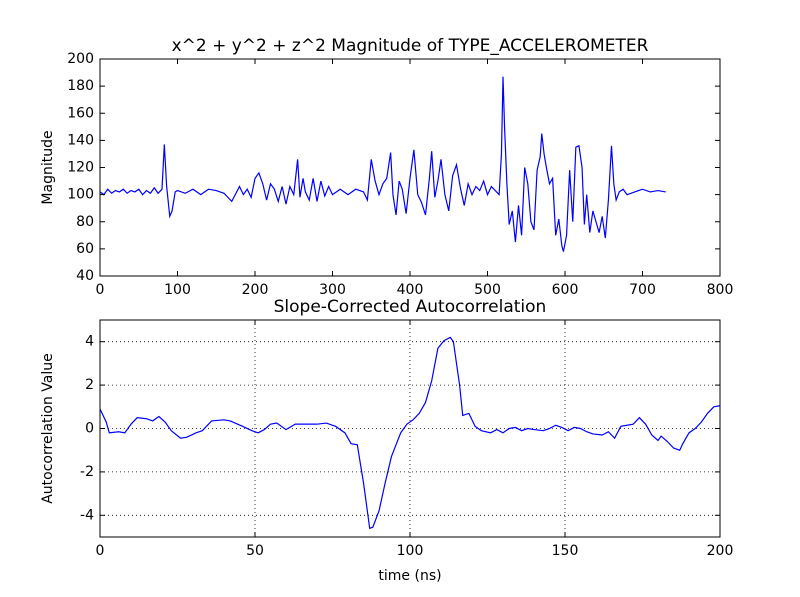  Describe the element at coordinates (85, 249) in the screenshot. I see `y-tick-label: 60` at that location.